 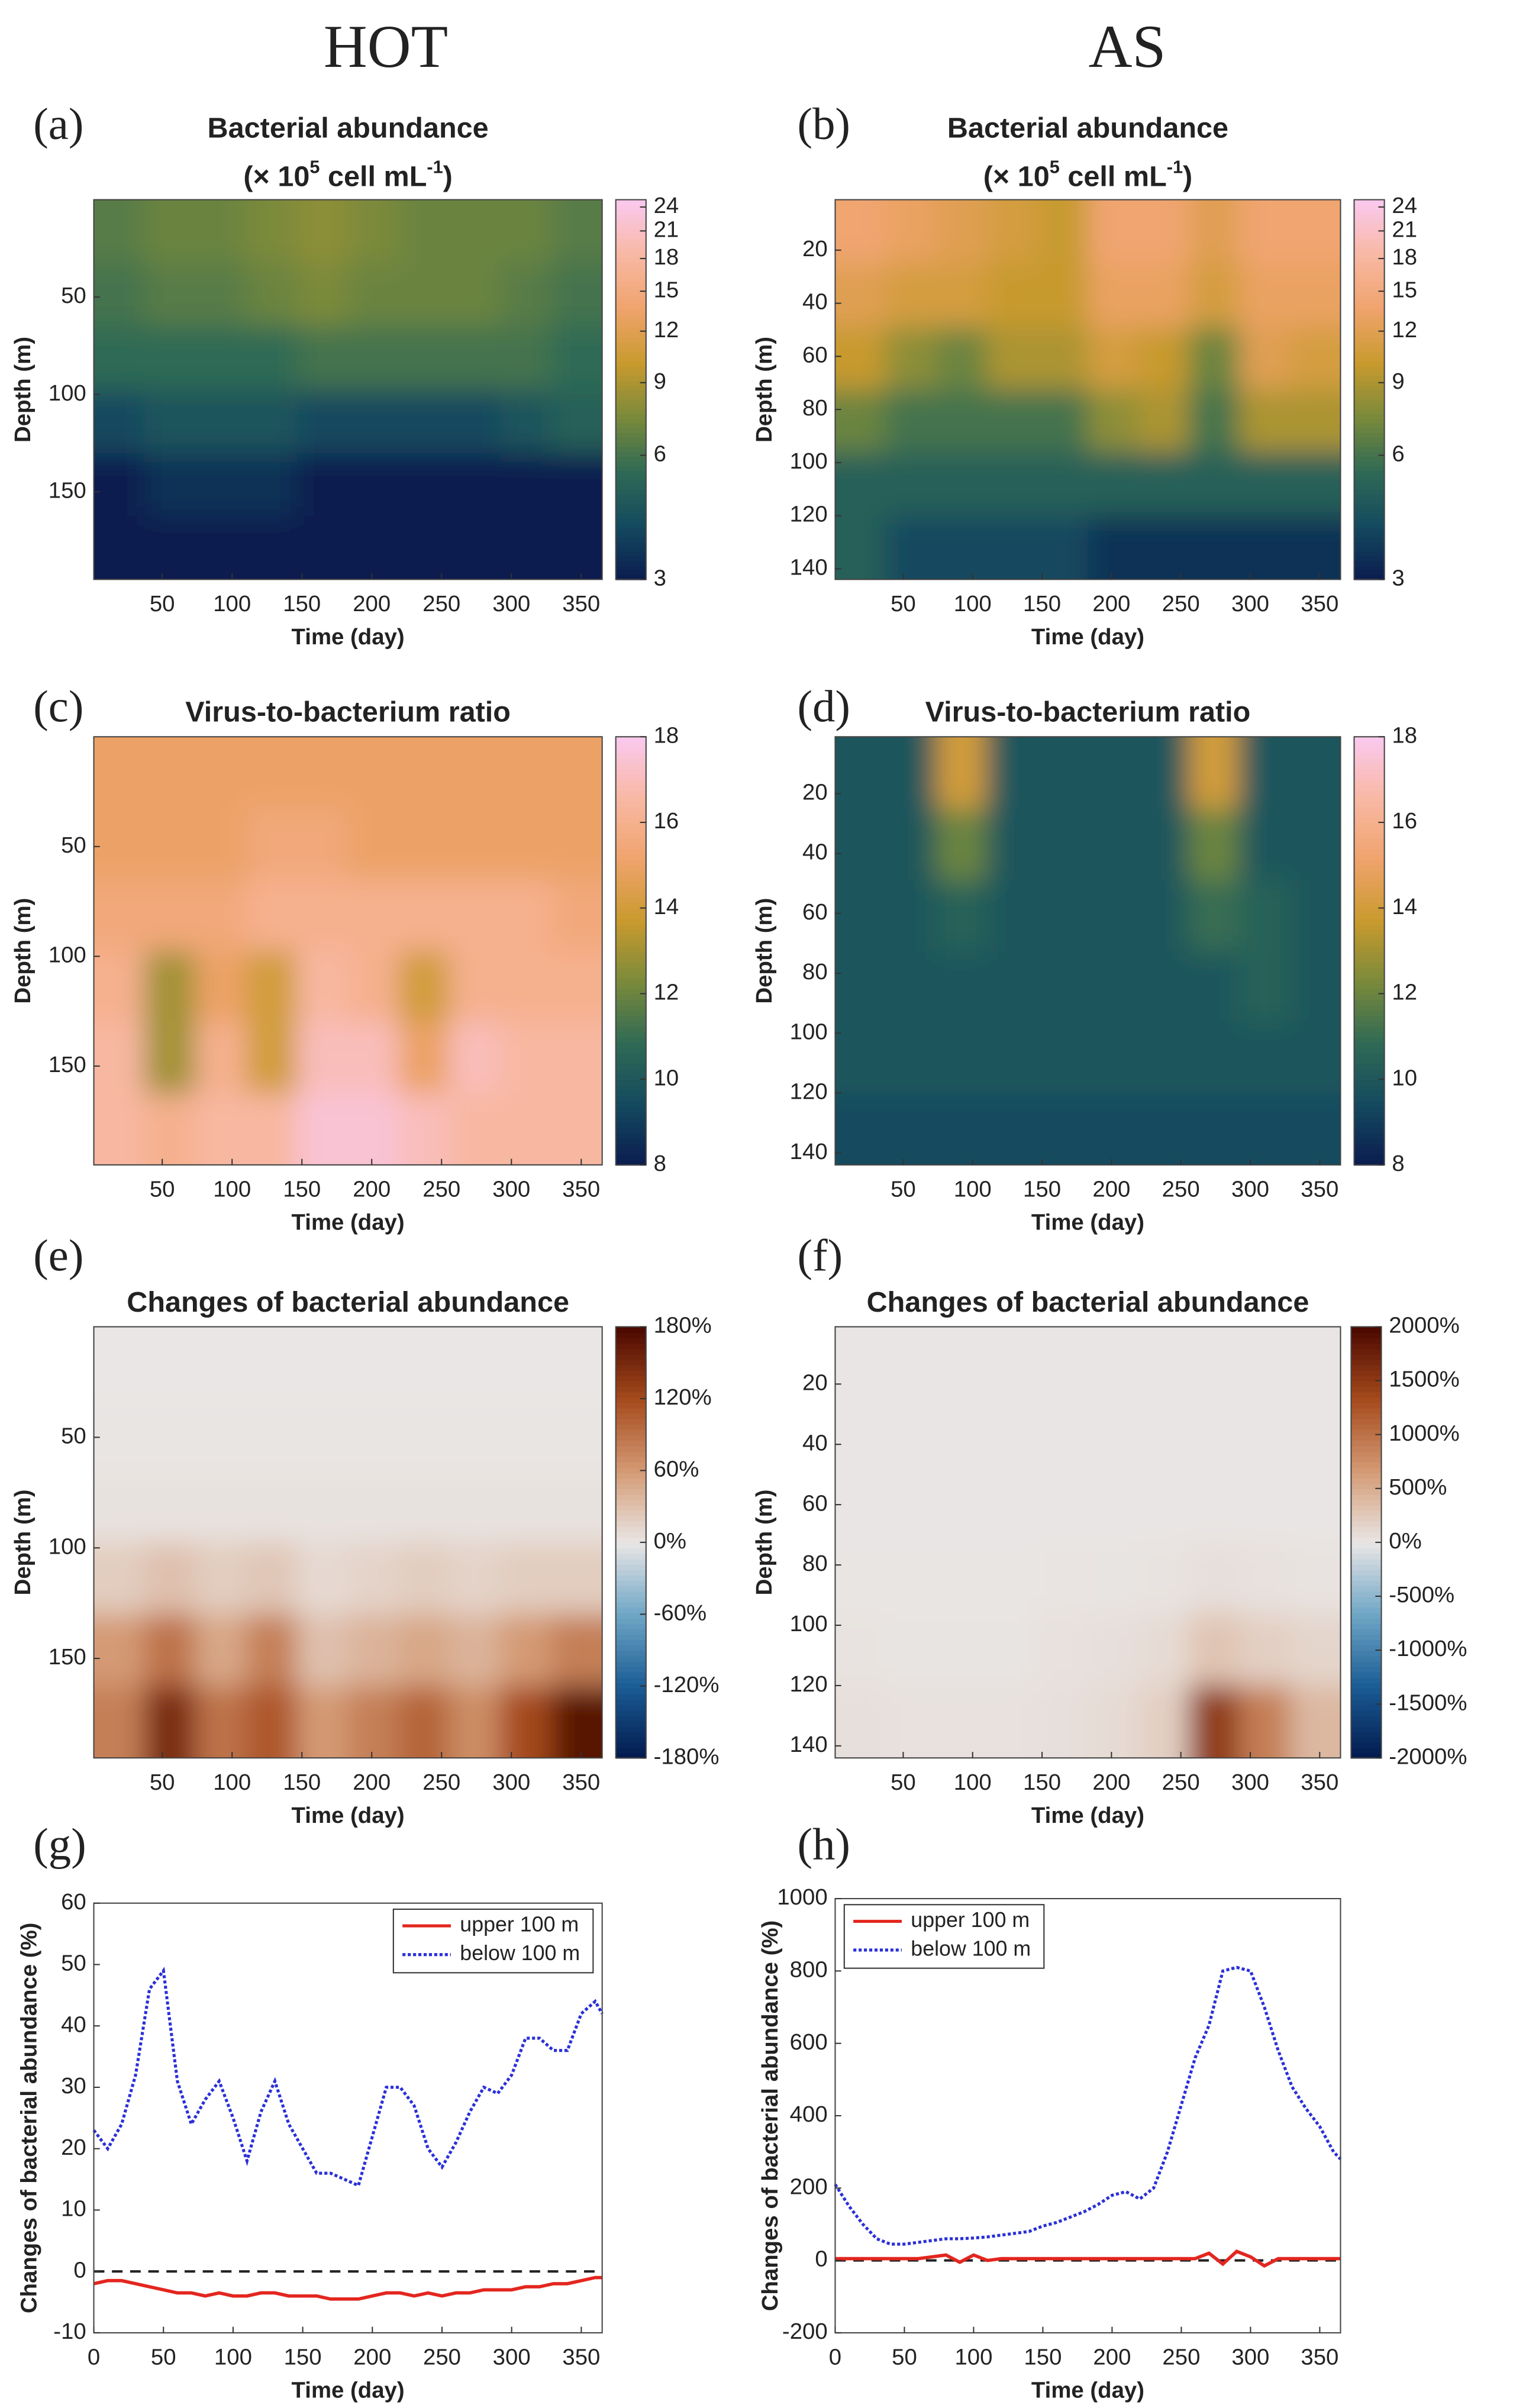 What do you see at coordinates (687, 1685) in the screenshot?
I see `colorbar-tick-label: -120%` at bounding box center [687, 1685].